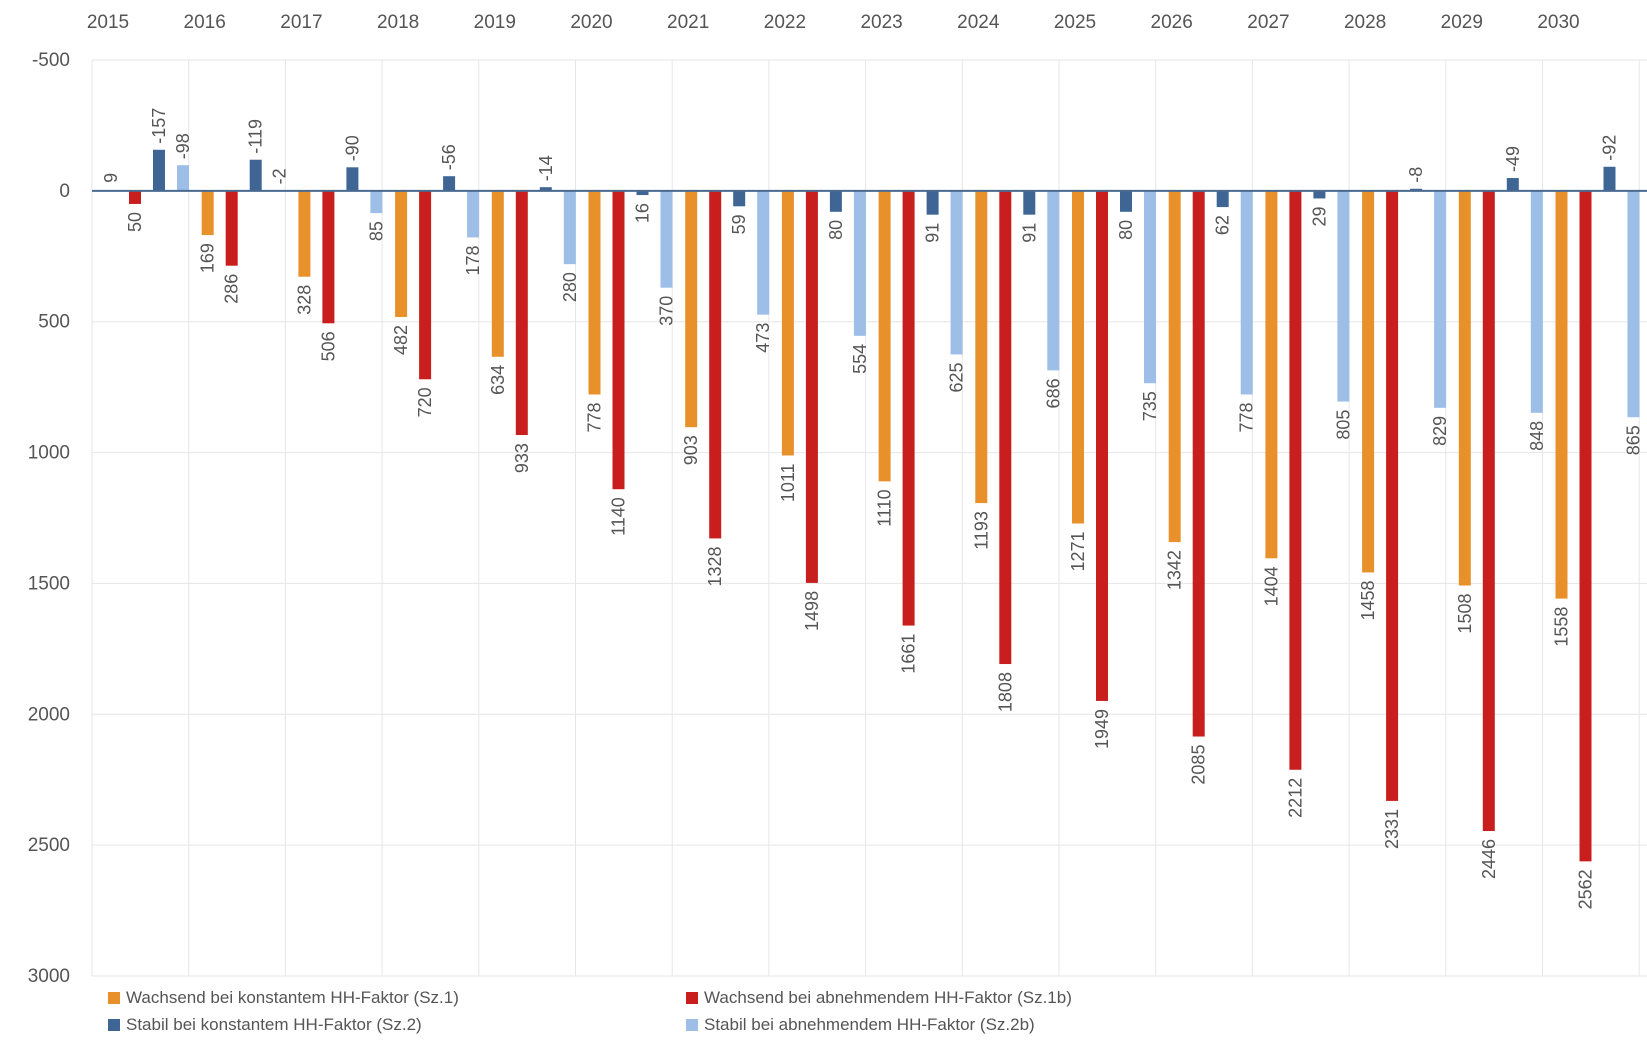 The image size is (1647, 1050). Describe the element at coordinates (1150, 287) in the screenshot. I see `bar-3-2025` at that location.